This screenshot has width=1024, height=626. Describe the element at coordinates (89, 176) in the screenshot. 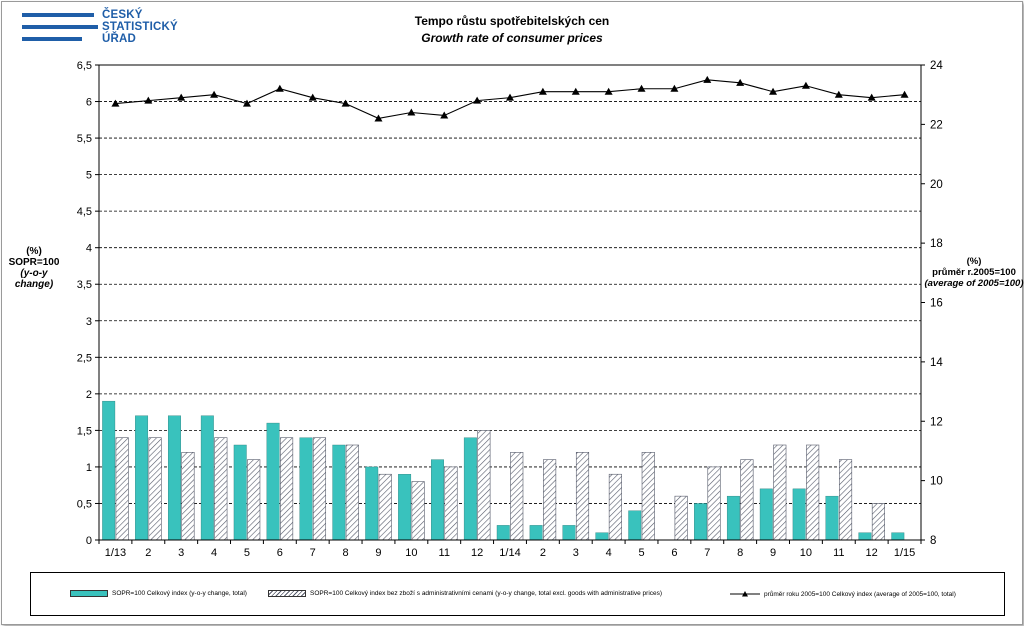

I see `y-left-tick-label: 5` at that location.